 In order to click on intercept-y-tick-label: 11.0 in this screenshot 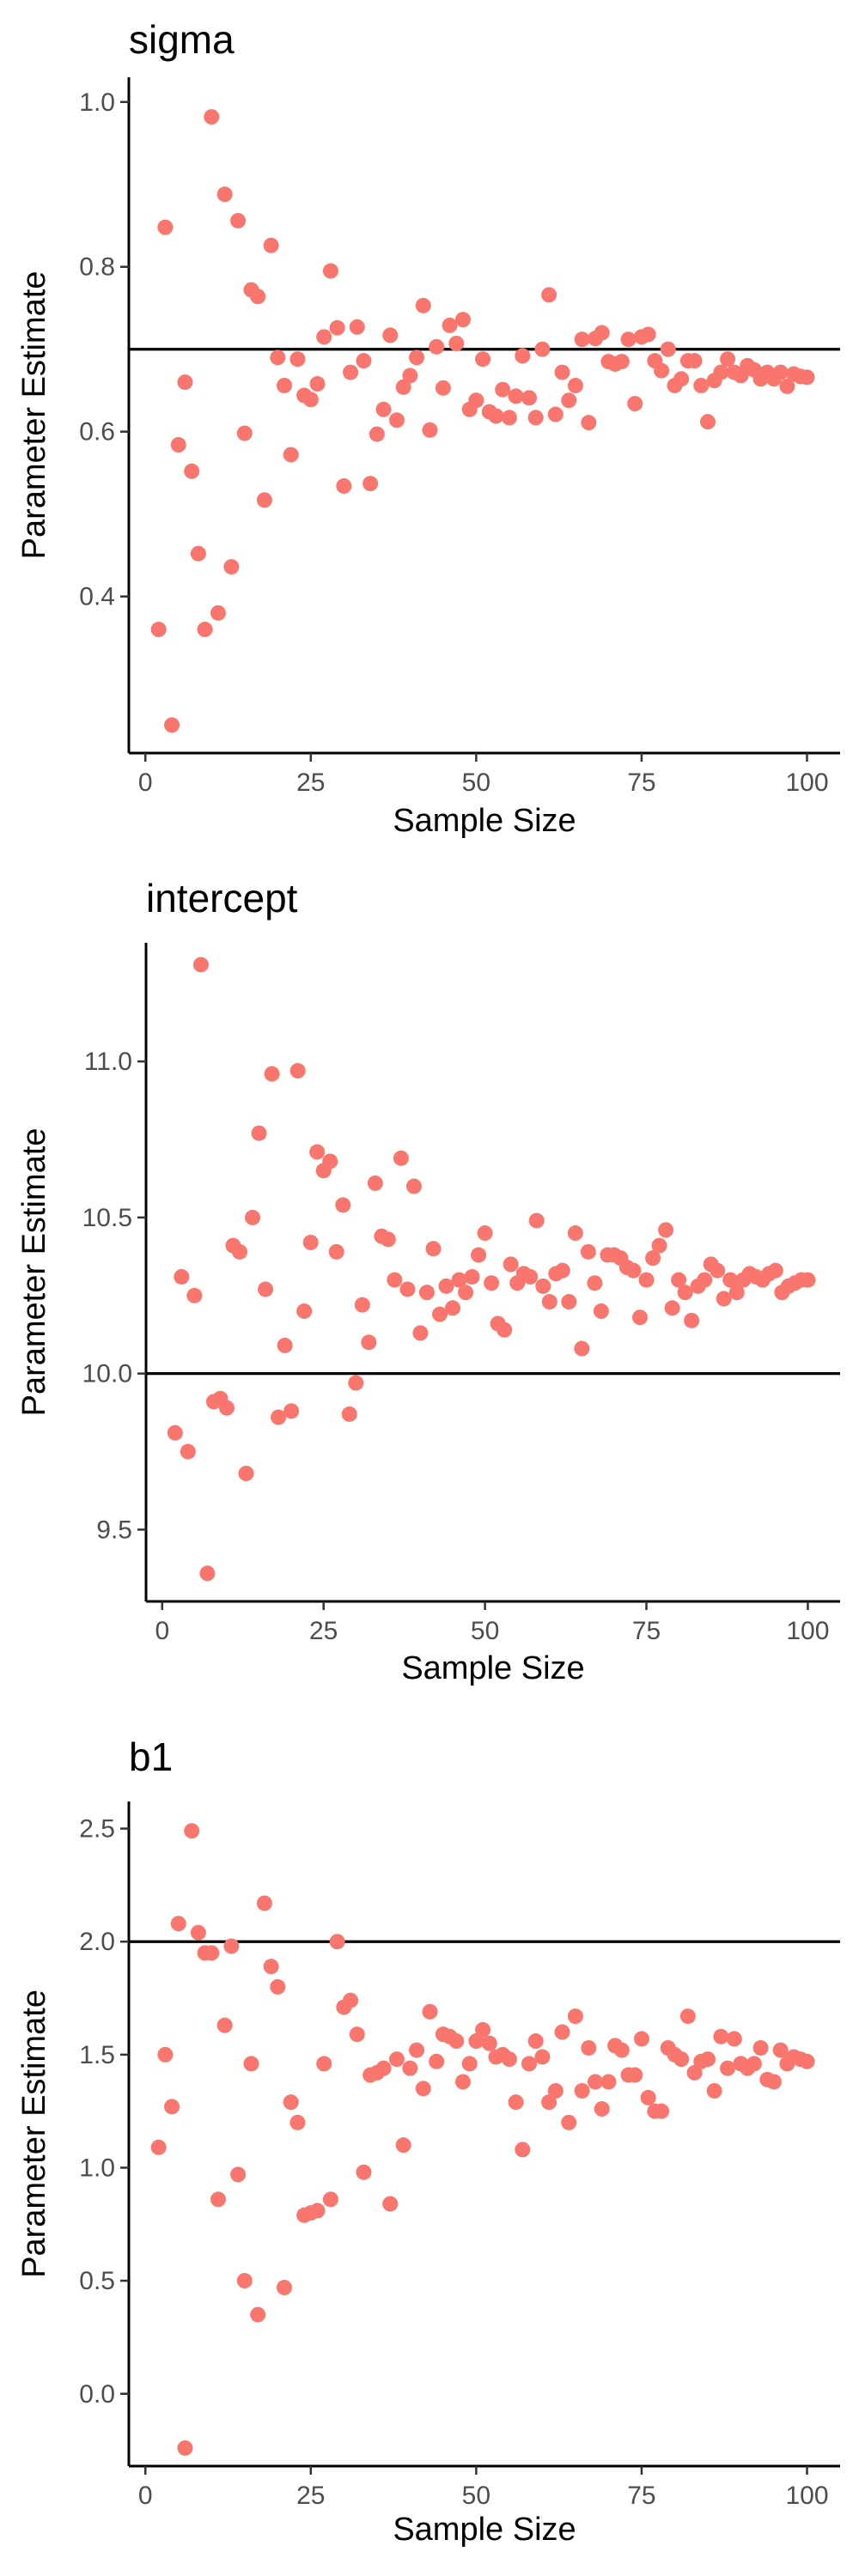, I will do `click(108, 1062)`.